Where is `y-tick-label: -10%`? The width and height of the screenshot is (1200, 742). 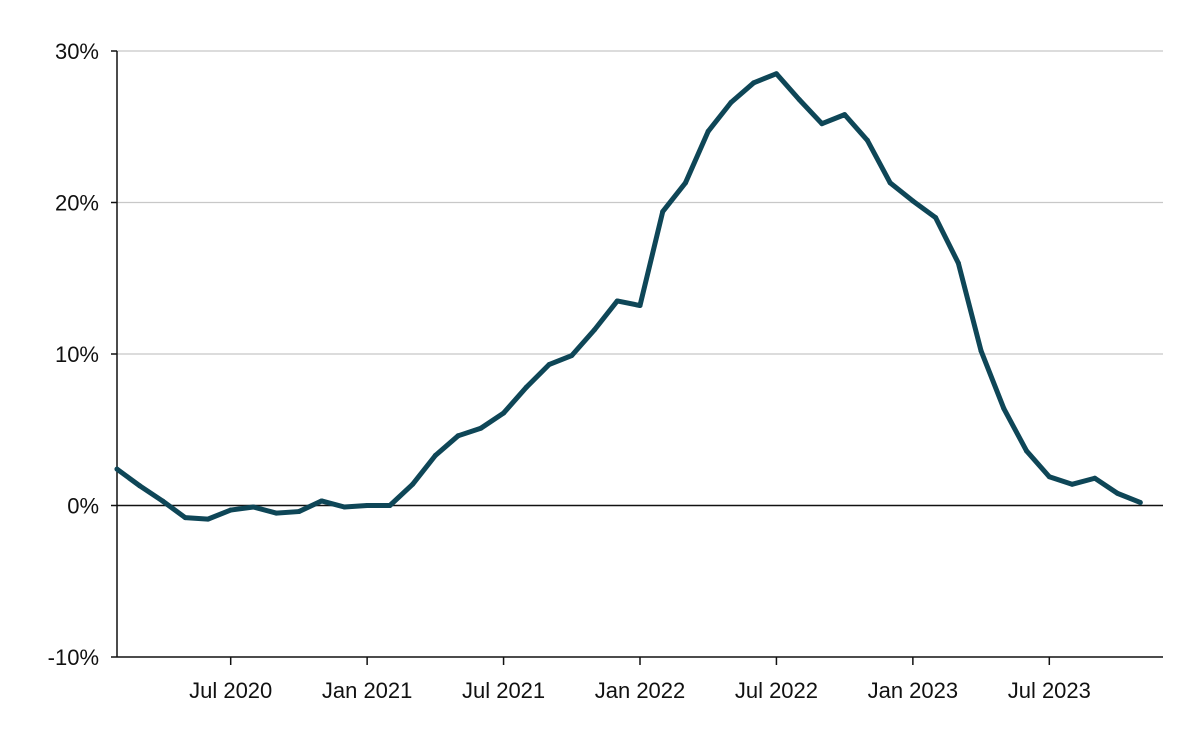 y-tick-label: -10% is located at coordinates (73, 657).